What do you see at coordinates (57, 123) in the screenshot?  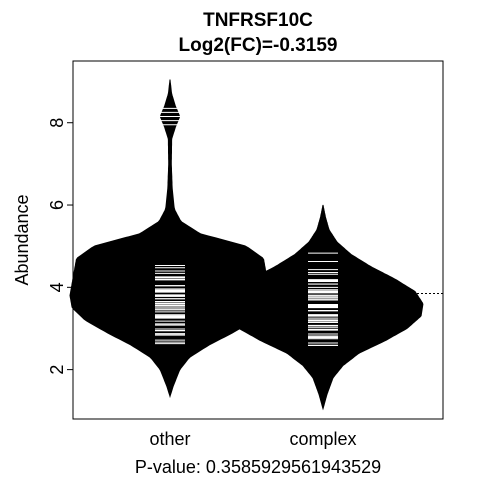 I see `y-tick-label: 8` at bounding box center [57, 123].